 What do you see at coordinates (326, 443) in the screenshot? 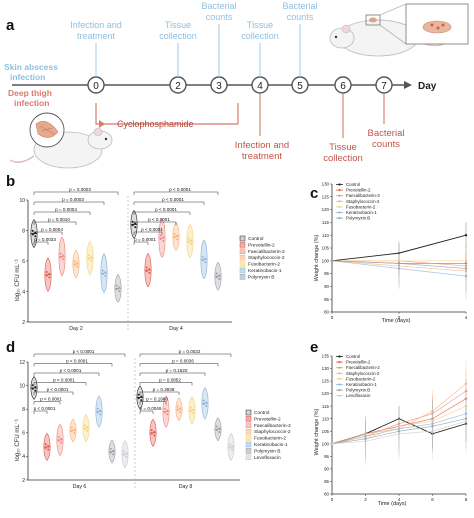
I see `y-tick-label-100: 100` at bounding box center [326, 443].